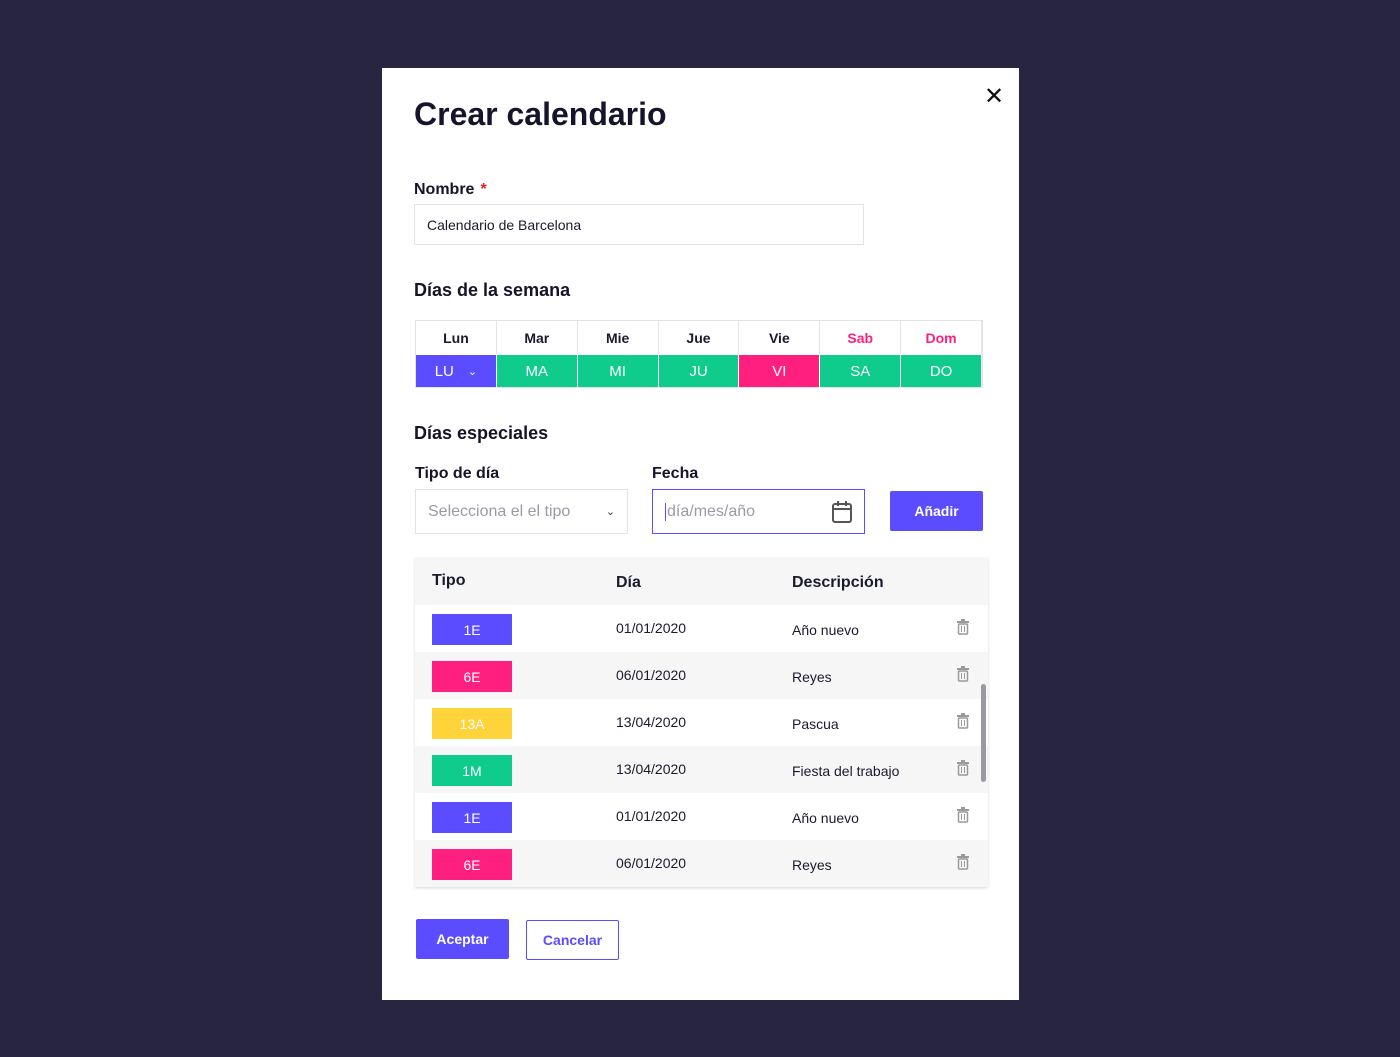  I want to click on table-row: 13A 13/04/2020 Pascua, so click(701, 722).